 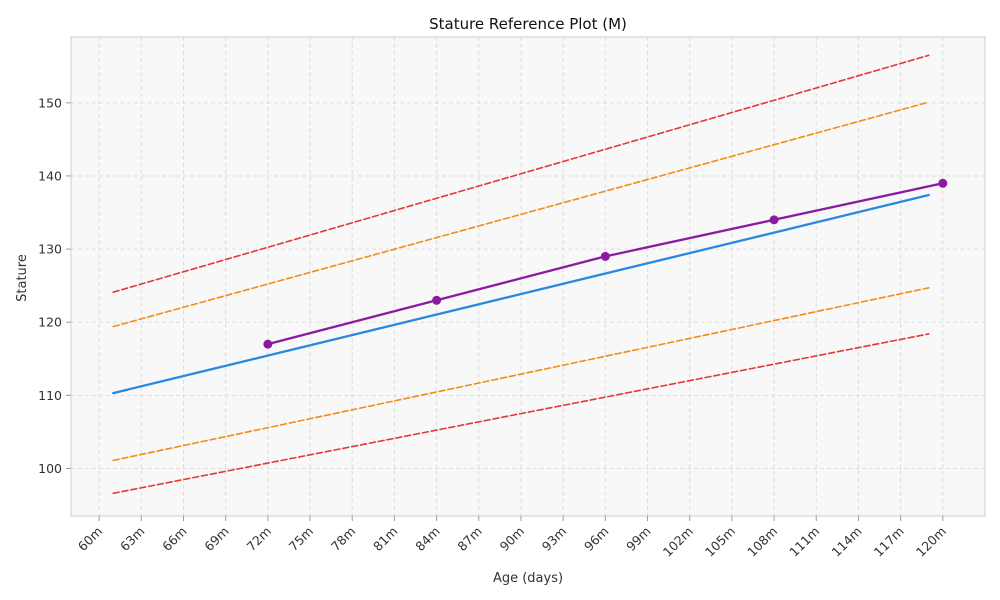 I want to click on x-tick-label: 102m, so click(x=678, y=542).